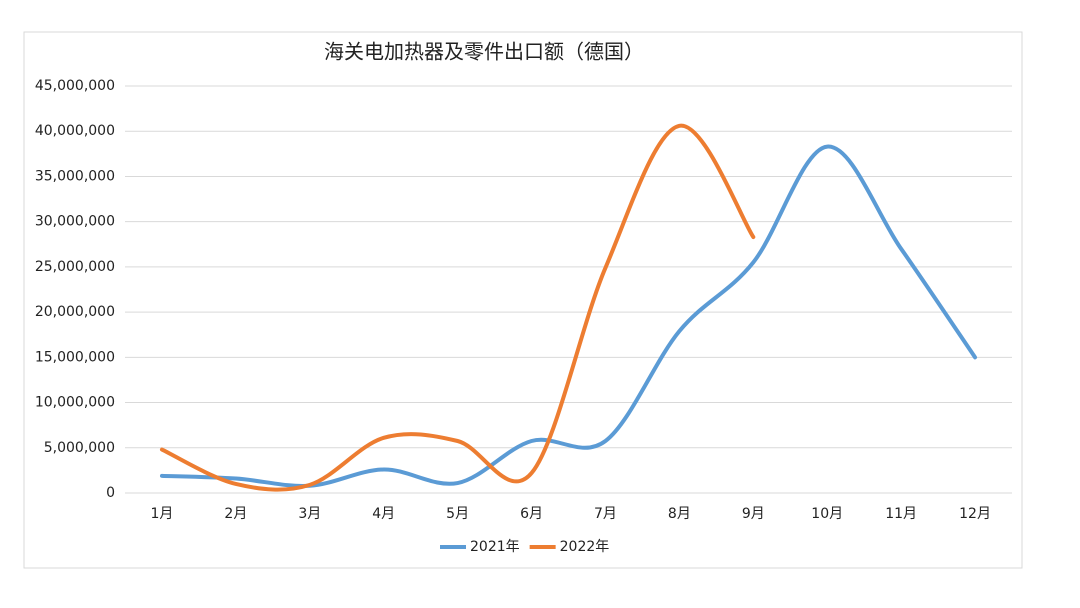 The width and height of the screenshot is (1080, 608). What do you see at coordinates (79, 448) in the screenshot?
I see `y-tick-label: 5,000,000` at bounding box center [79, 448].